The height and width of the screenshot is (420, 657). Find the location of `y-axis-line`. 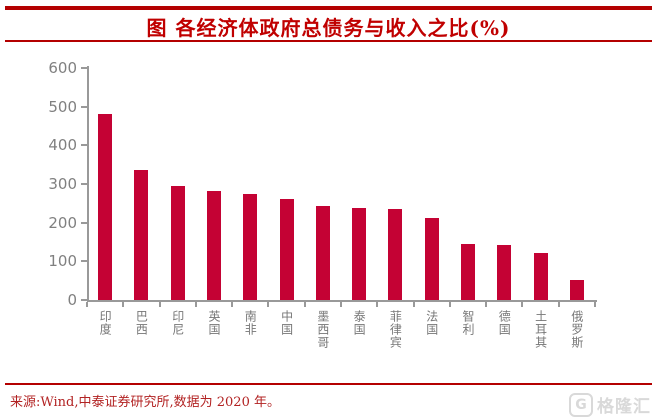

y-axis-line is located at coordinates (88, 183).